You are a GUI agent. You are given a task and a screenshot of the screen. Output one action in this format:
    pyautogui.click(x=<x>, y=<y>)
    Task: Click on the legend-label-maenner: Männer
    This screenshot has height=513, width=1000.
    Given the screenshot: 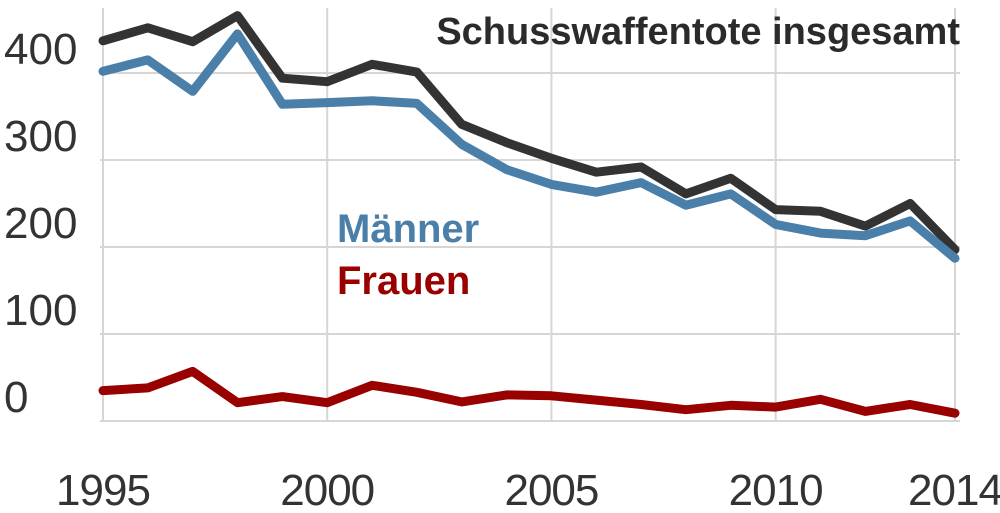 What is the action you would take?
    pyautogui.click(x=408, y=229)
    